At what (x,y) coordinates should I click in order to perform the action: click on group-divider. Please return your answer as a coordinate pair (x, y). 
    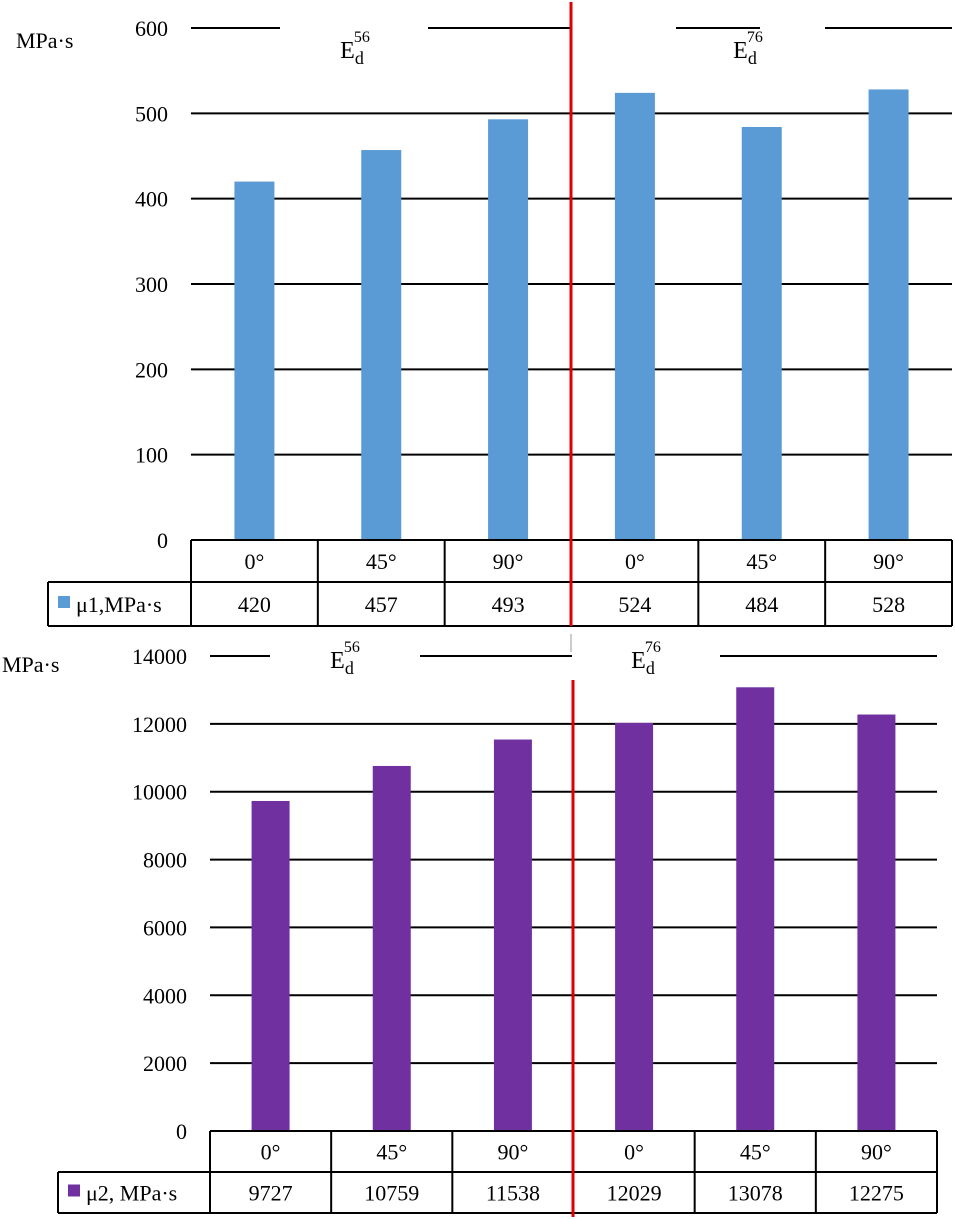
    Looking at the image, I should click on (572, 609).